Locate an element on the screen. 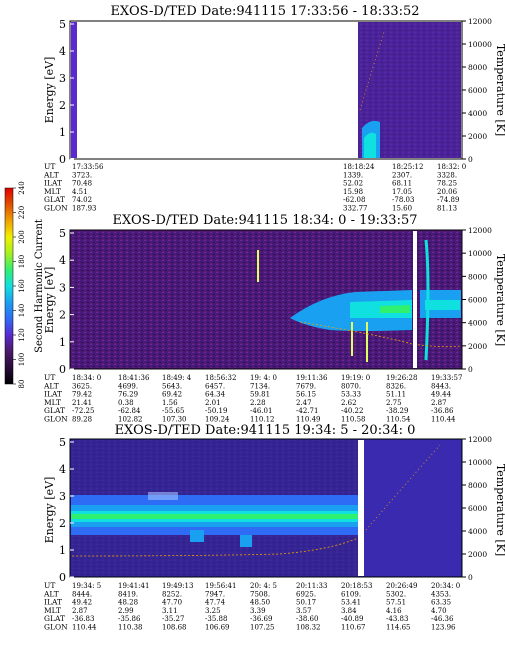 The width and height of the screenshot is (505, 649). panel-3-left-axis-label: Energy [eV] is located at coordinates (49, 510).